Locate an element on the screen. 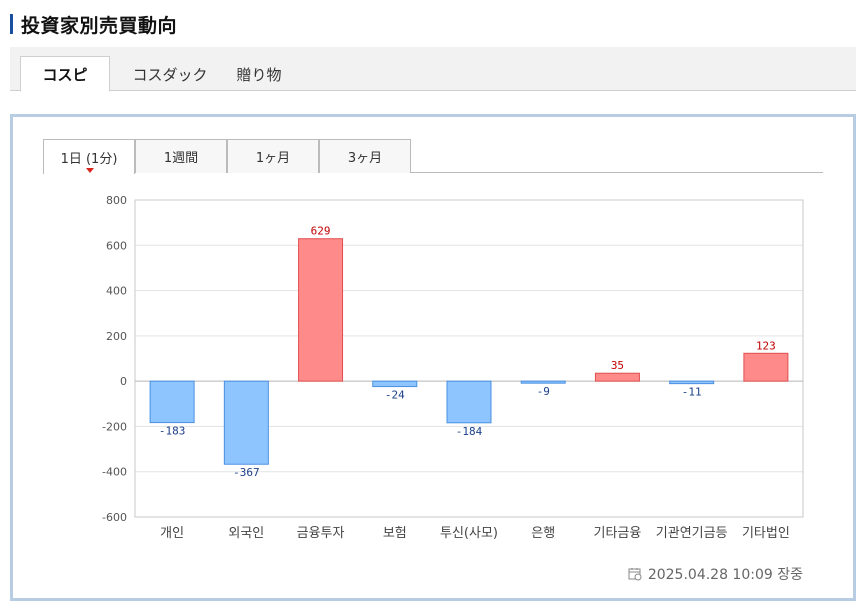 The width and height of the screenshot is (862, 607). category-label: 금융투자 is located at coordinates (321, 533).